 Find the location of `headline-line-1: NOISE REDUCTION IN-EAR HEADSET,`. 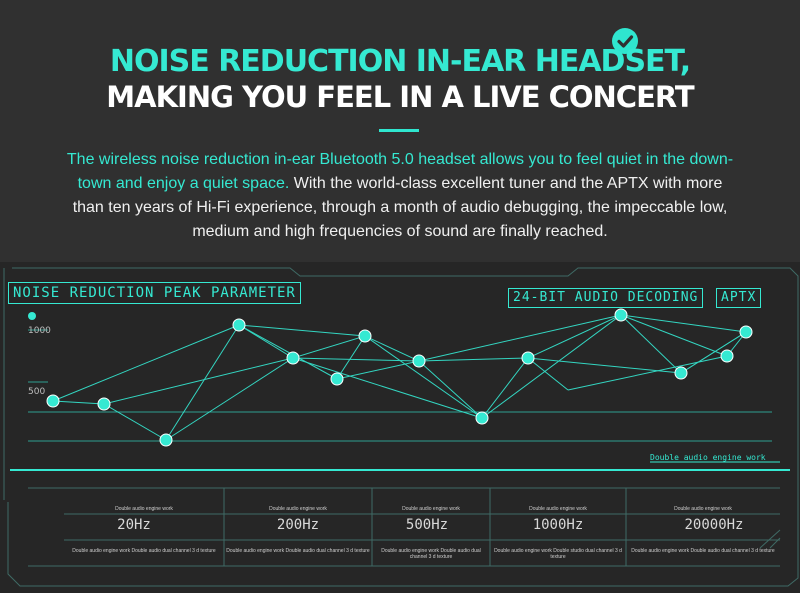

headline-line-1: NOISE REDUCTION IN-EAR HEADSET, is located at coordinates (400, 61).